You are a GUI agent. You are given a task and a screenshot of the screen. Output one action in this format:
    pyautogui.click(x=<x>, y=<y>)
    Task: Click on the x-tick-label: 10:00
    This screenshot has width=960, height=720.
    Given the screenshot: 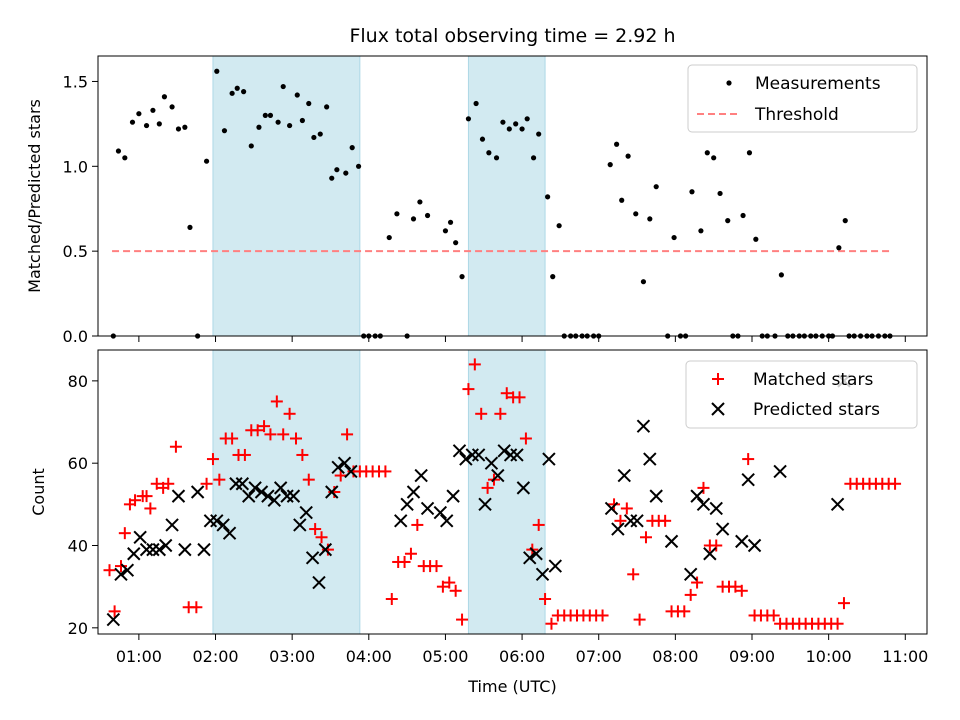 What is the action you would take?
    pyautogui.click(x=829, y=656)
    